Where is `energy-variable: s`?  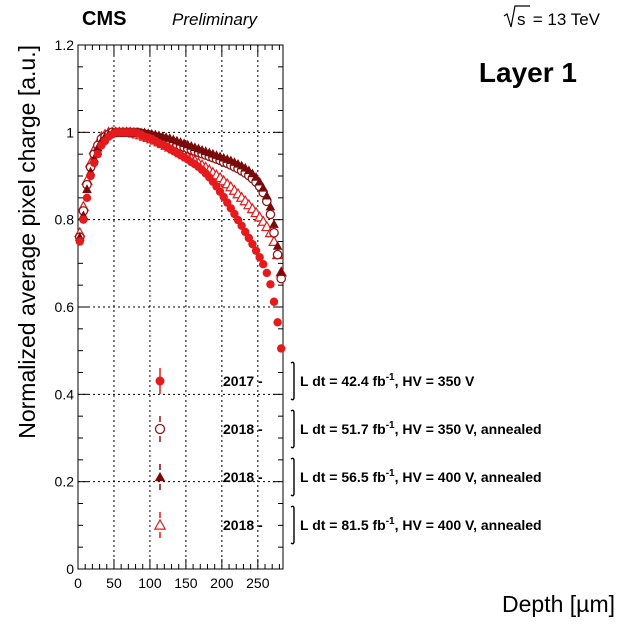 energy-variable: s is located at coordinates (521, 19).